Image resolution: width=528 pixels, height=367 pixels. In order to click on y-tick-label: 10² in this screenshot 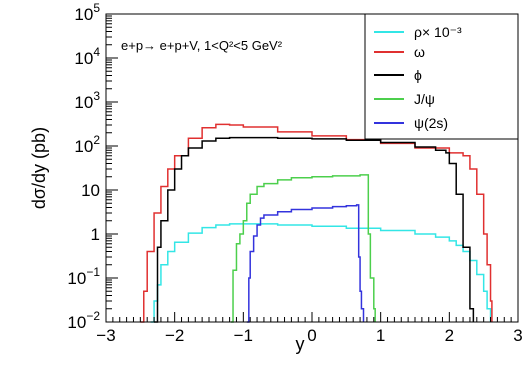, I will do `click(87, 144)`.